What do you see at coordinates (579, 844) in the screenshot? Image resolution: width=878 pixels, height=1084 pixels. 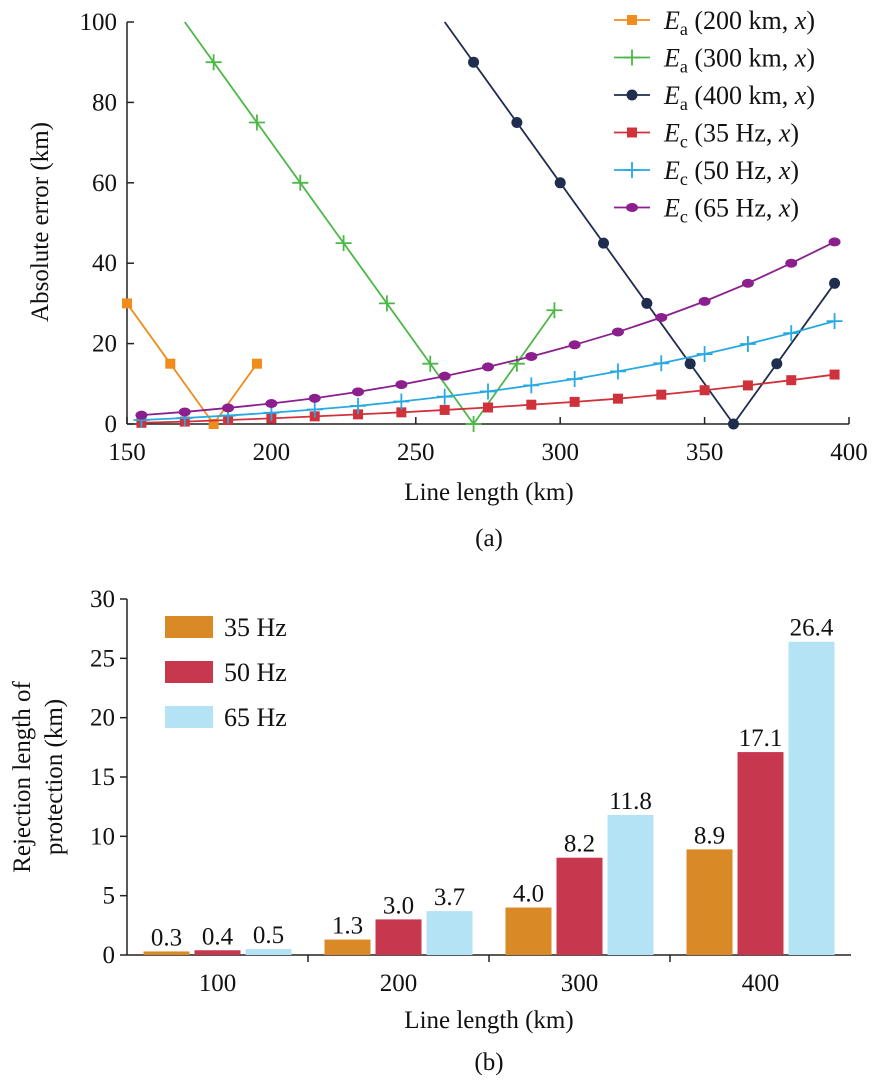 I see `panel-b-data-label: 8.2` at bounding box center [579, 844].